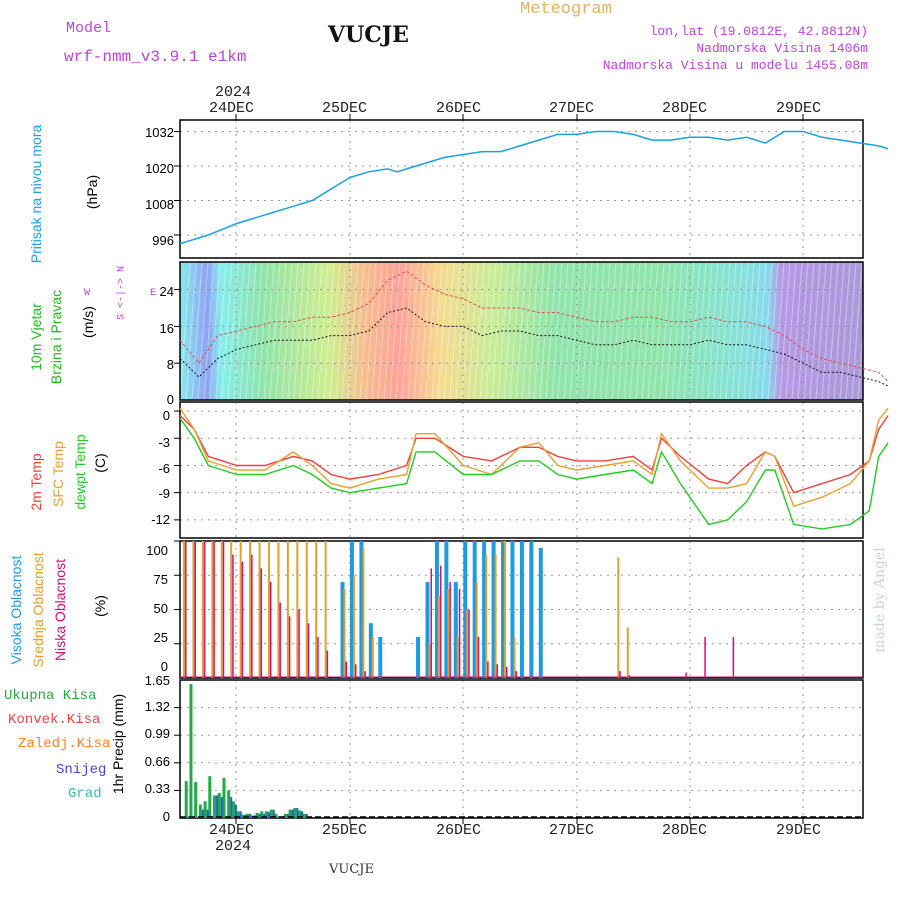 This screenshot has height=900, width=900. Describe the element at coordinates (54, 720) in the screenshot. I see `legend-conv: Konvek.Kisa` at that location.